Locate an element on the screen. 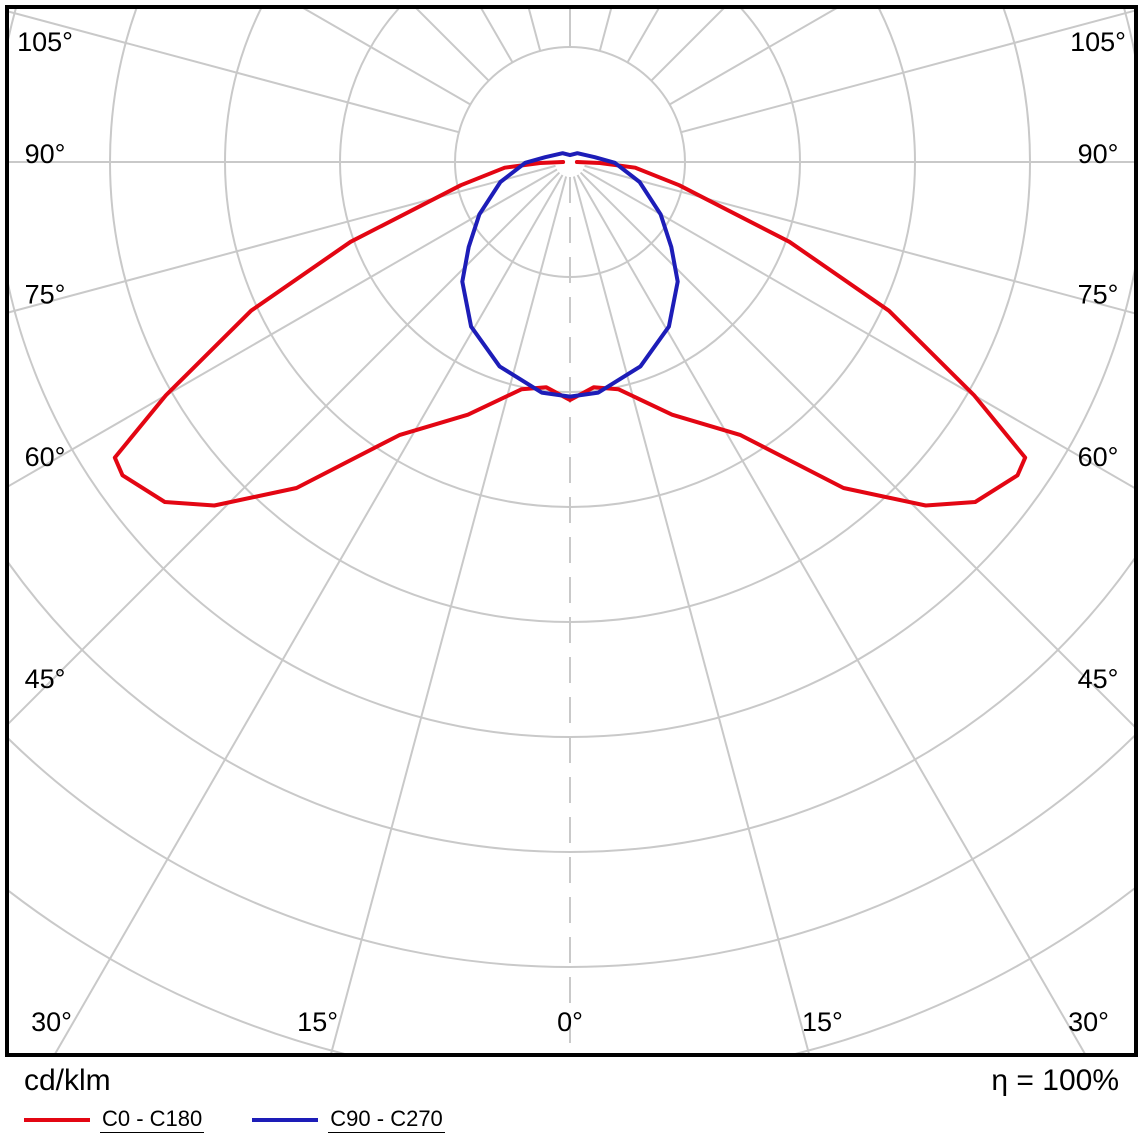  efficiency-label: η = 100% is located at coordinates (1055, 1080).